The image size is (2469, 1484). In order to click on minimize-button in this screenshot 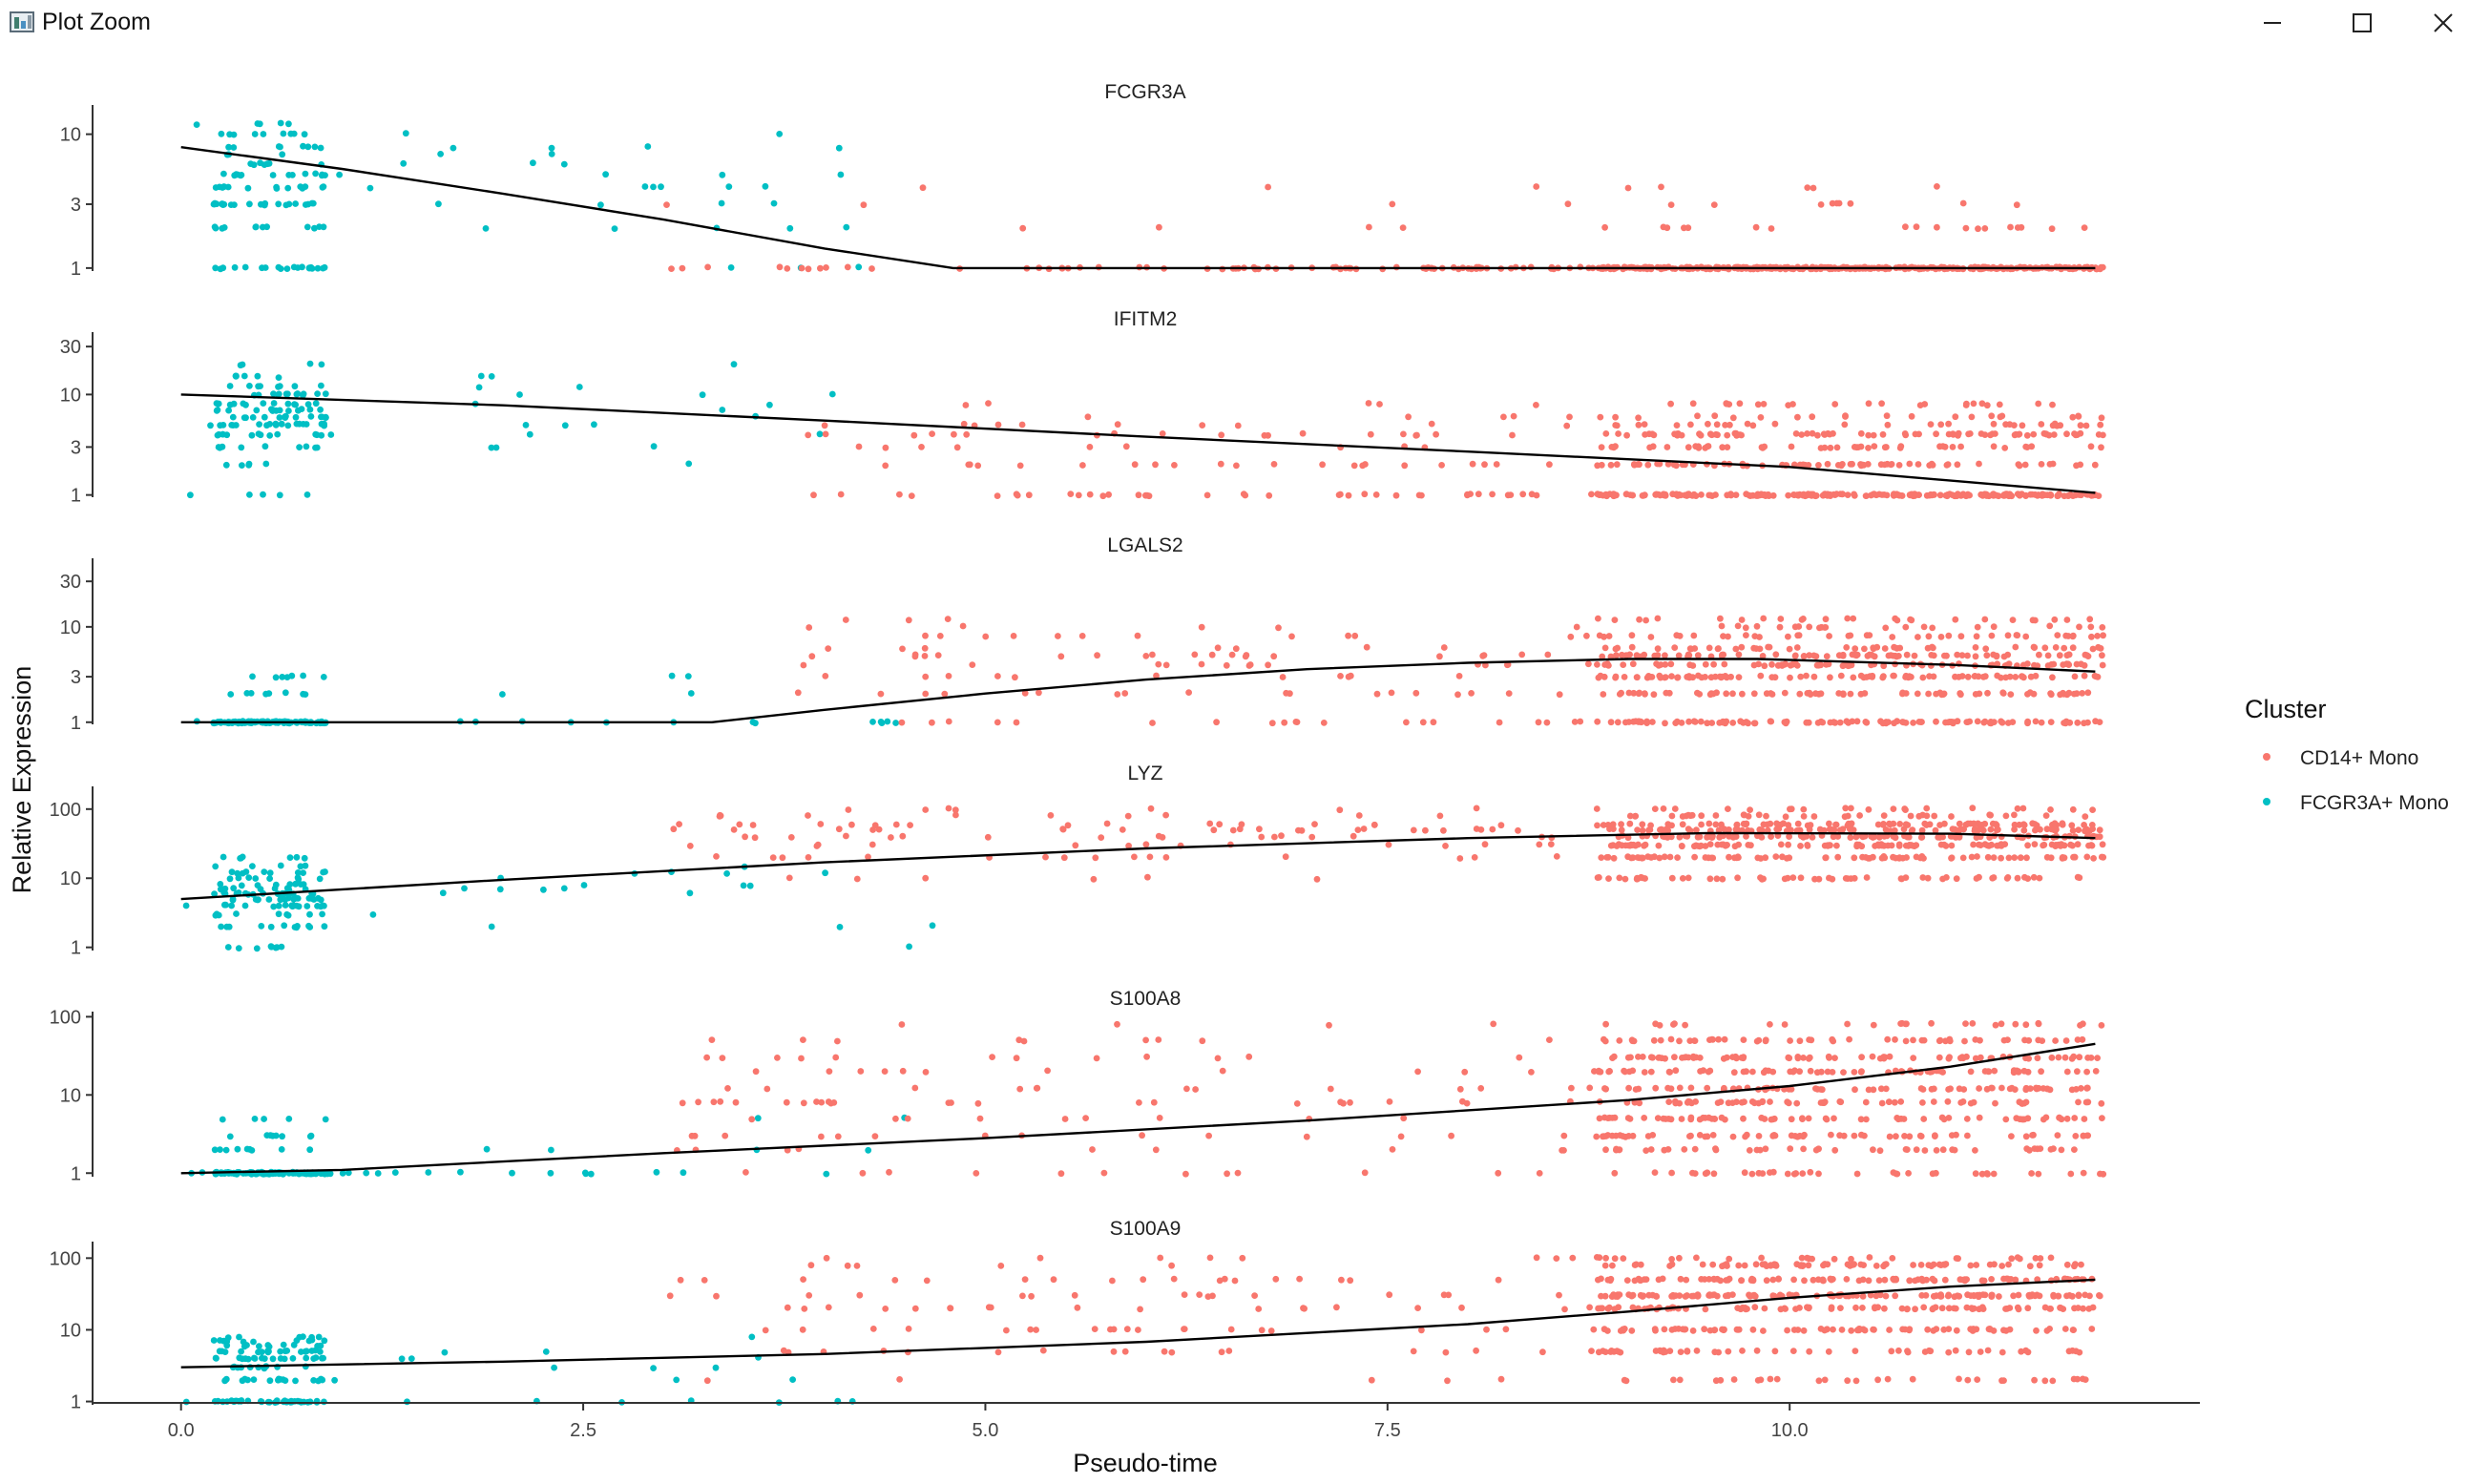, I will do `click(2272, 23)`.